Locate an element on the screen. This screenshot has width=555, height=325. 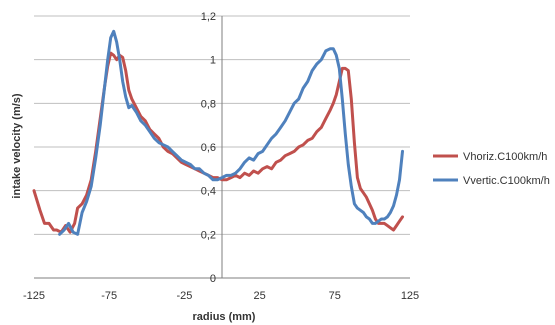
y-tick-label: 0,6 is located at coordinates (208, 148).